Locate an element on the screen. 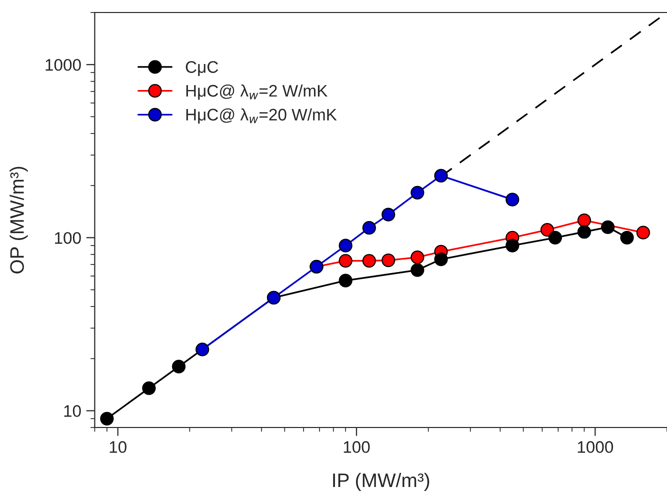  x-tick-label: 100 is located at coordinates (357, 447).